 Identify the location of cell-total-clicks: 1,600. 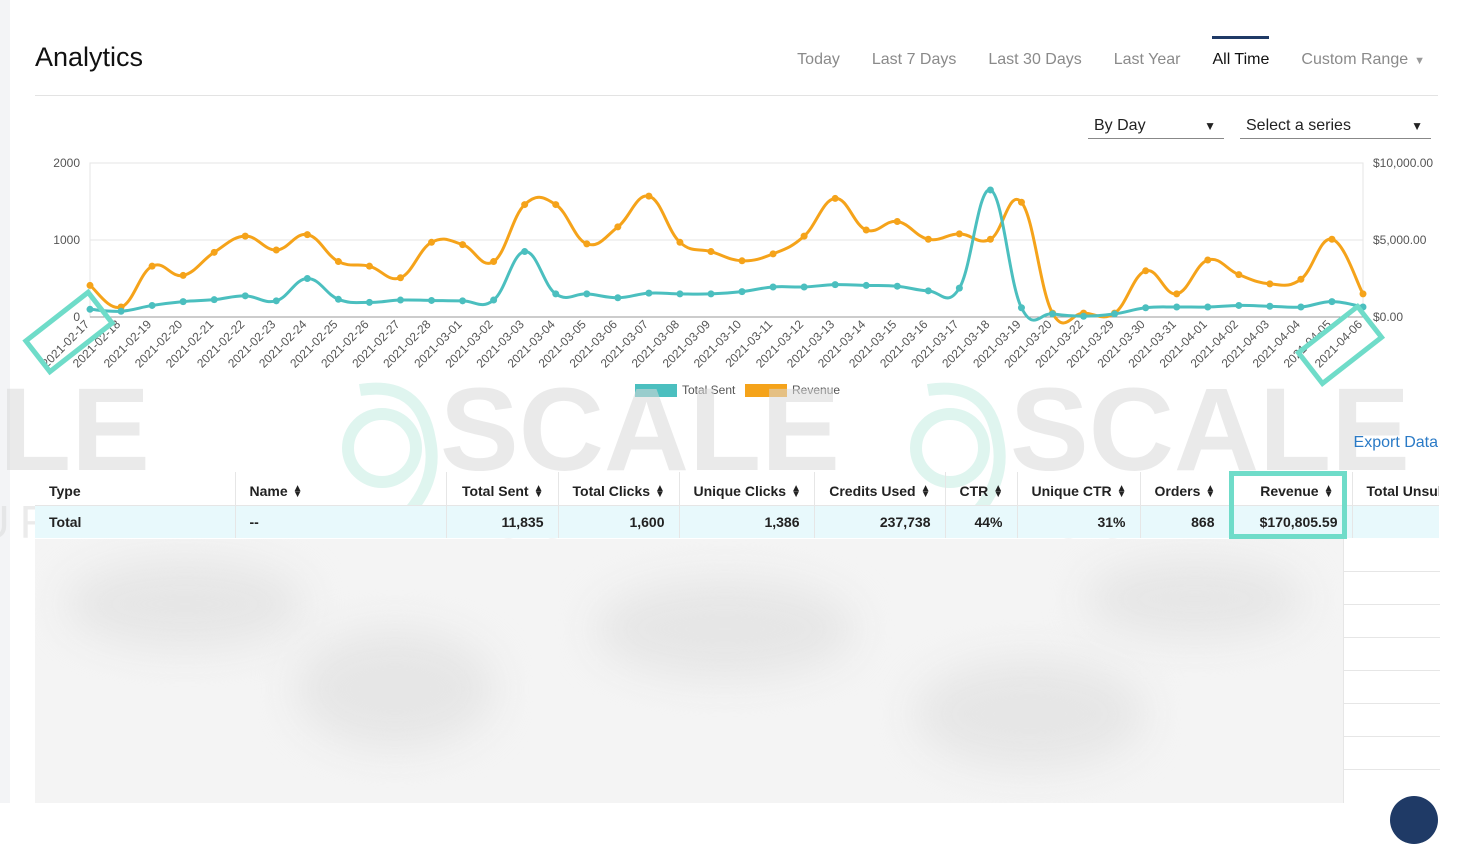
(619, 521).